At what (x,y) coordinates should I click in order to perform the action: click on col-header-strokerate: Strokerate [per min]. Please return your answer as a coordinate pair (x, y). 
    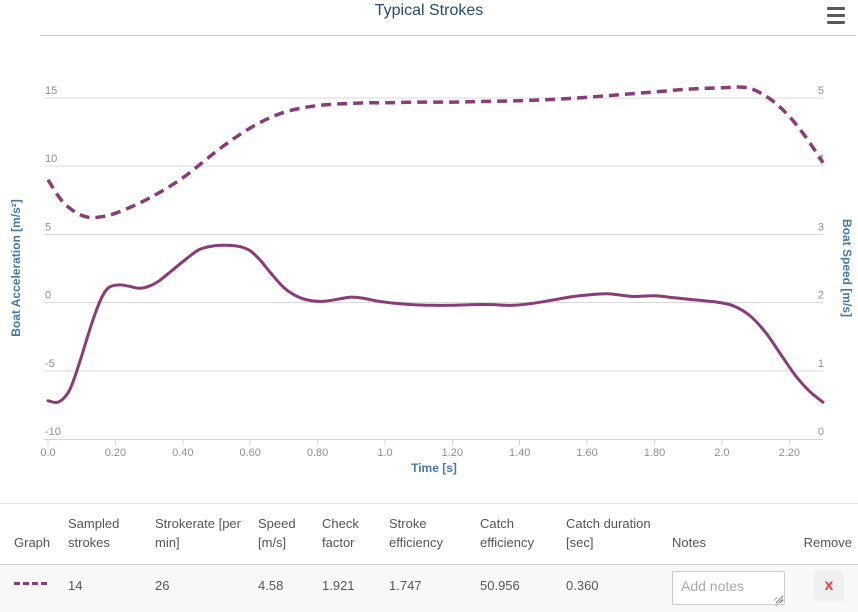
    Looking at the image, I should click on (198, 533).